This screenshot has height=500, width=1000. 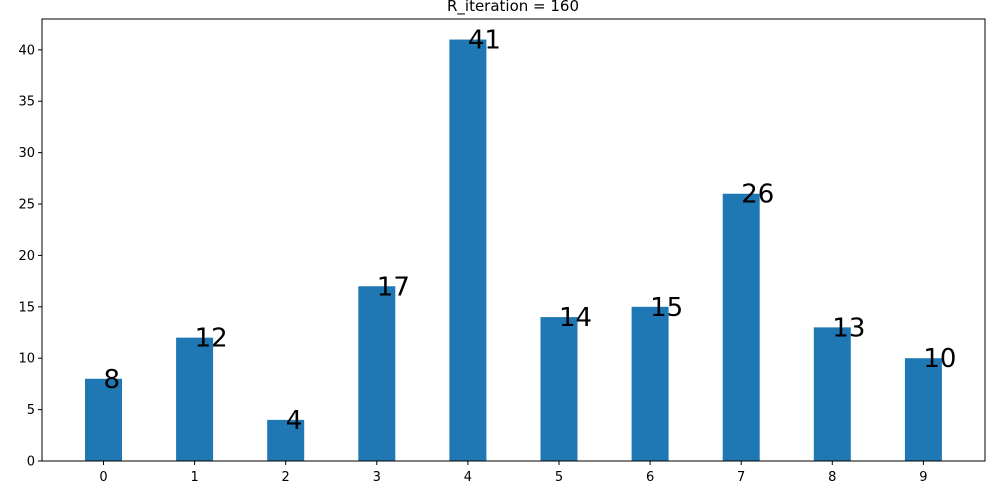 I want to click on x-tick-label: 9, so click(x=923, y=477).